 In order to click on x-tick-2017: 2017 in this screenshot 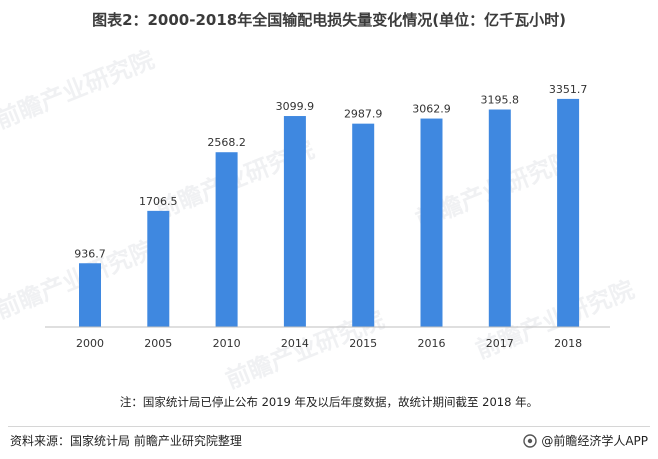, I will do `click(500, 343)`.